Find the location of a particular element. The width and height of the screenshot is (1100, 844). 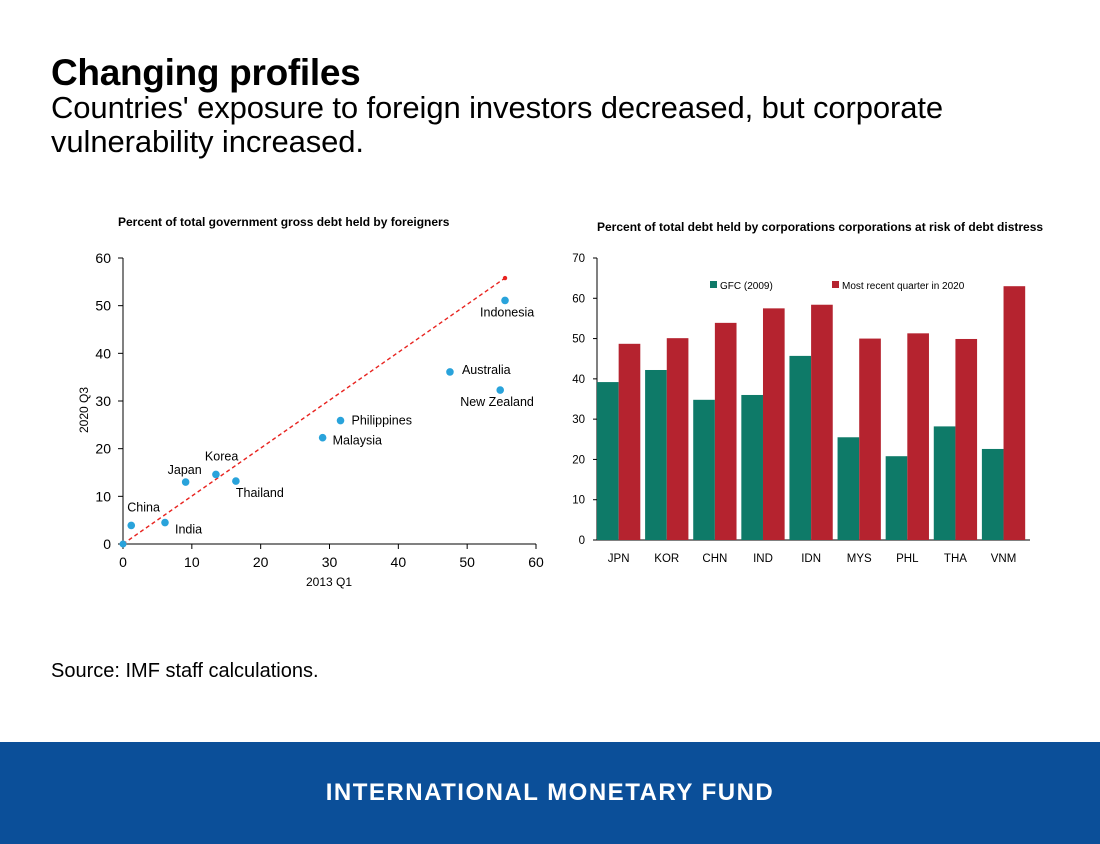

scatter-point-label: Thailand is located at coordinates (260, 493).